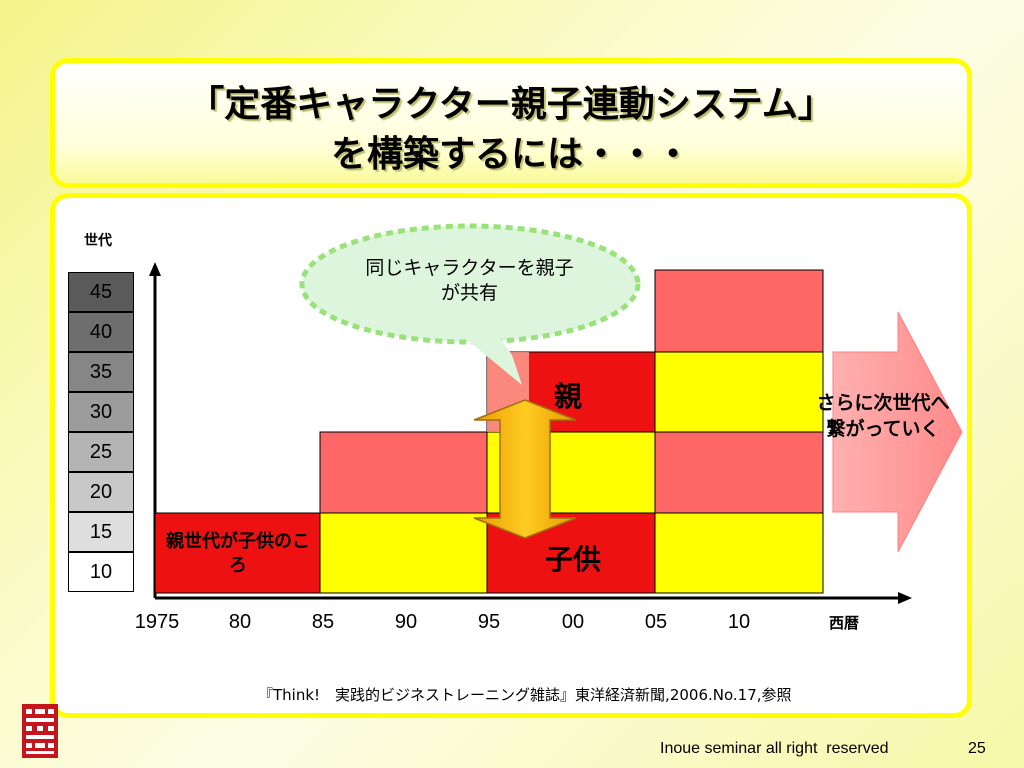 The width and height of the screenshot is (1024, 768). What do you see at coordinates (905, 598) in the screenshot?
I see `x-axis-arrowhead` at bounding box center [905, 598].